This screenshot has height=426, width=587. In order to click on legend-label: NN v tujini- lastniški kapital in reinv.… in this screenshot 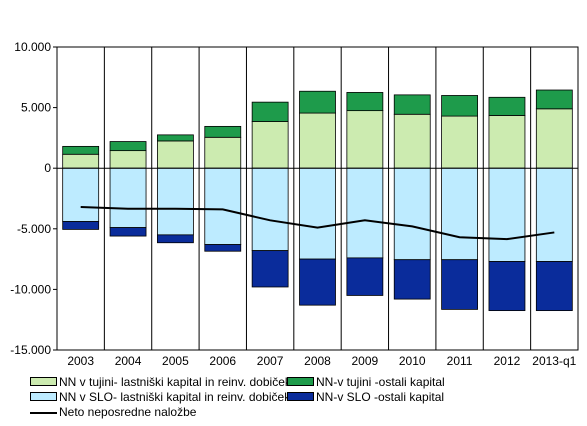, I will do `click(175, 382)`.